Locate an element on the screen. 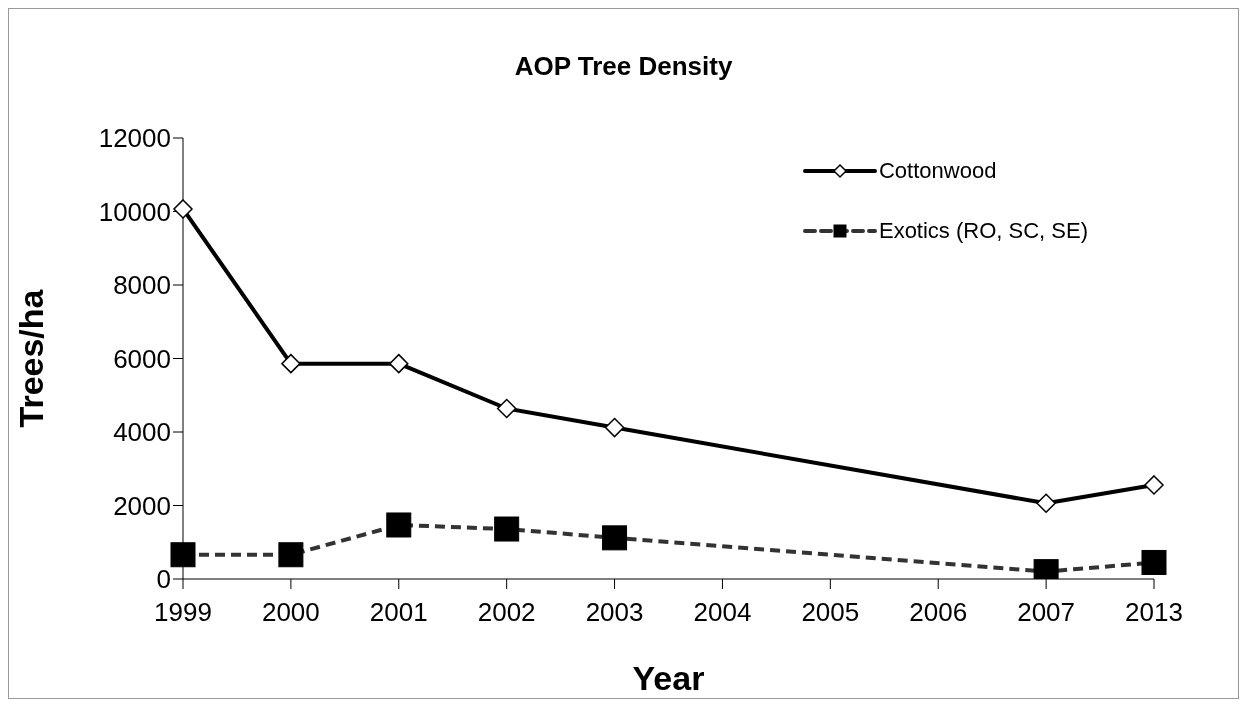 The image size is (1247, 707). y-tick-label: 0 is located at coordinates (163, 579).